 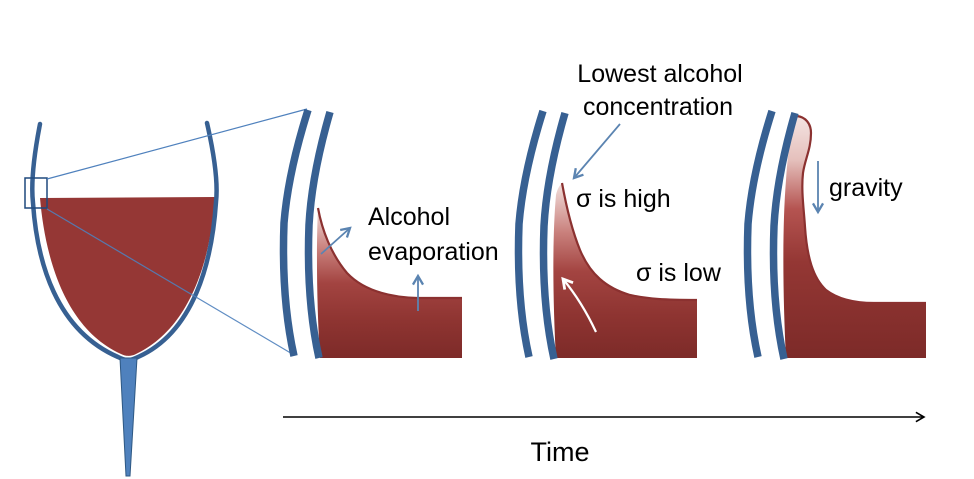 I want to click on alcohol-evaporation-label-line1: Alcohol, so click(x=409, y=217).